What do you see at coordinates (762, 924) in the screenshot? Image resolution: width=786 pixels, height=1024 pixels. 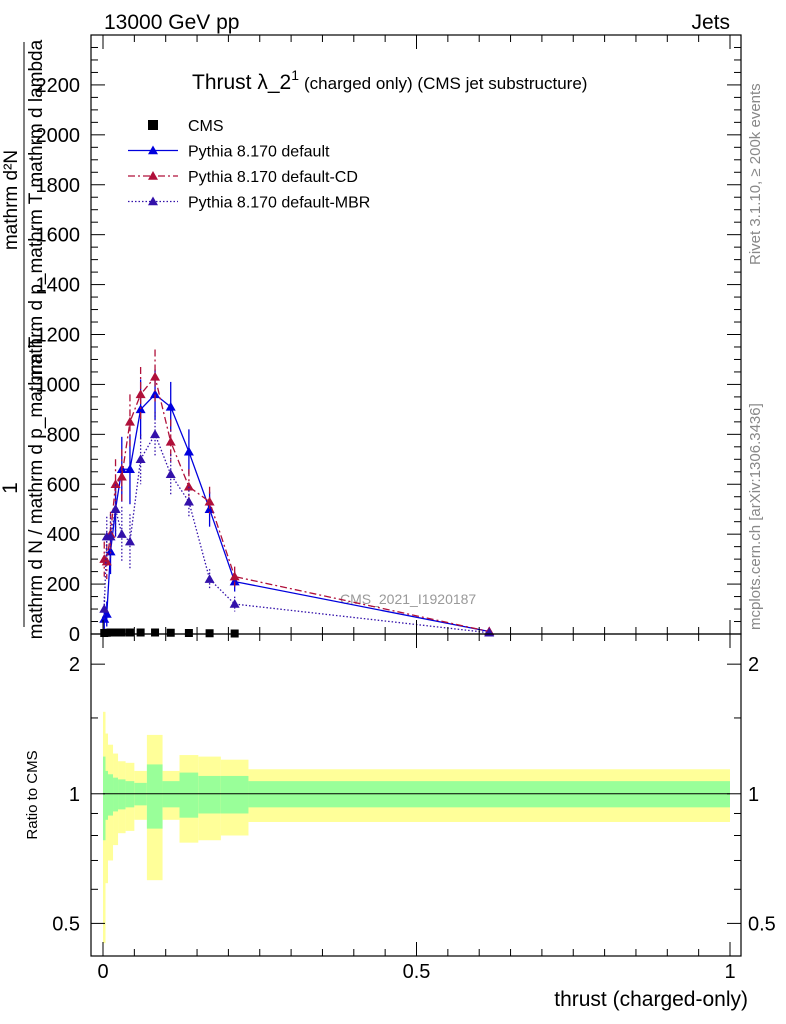 I see `ratio-y-tick-label-right: 0.5` at bounding box center [762, 924].